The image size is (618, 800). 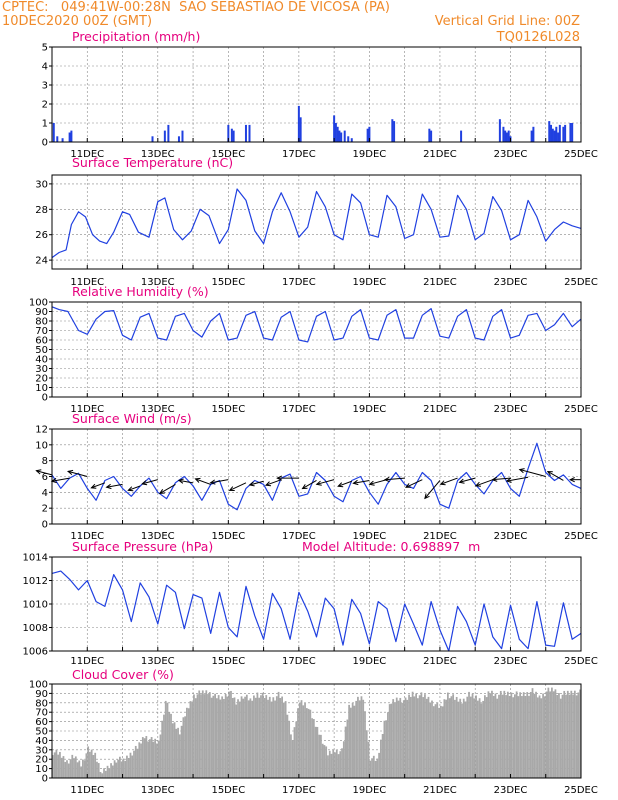 I want to click on surface_pressure-xtick-label: 23DEC, so click(x=511, y=661).